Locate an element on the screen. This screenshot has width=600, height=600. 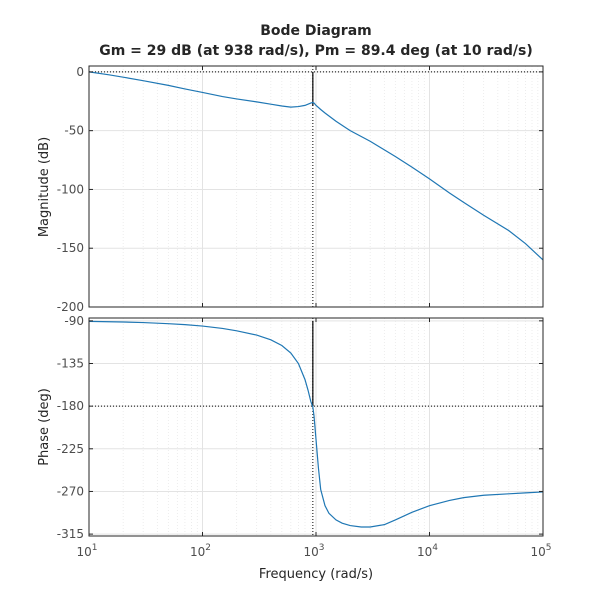
phase-y-label: Phase (deg) is located at coordinates (44, 427).